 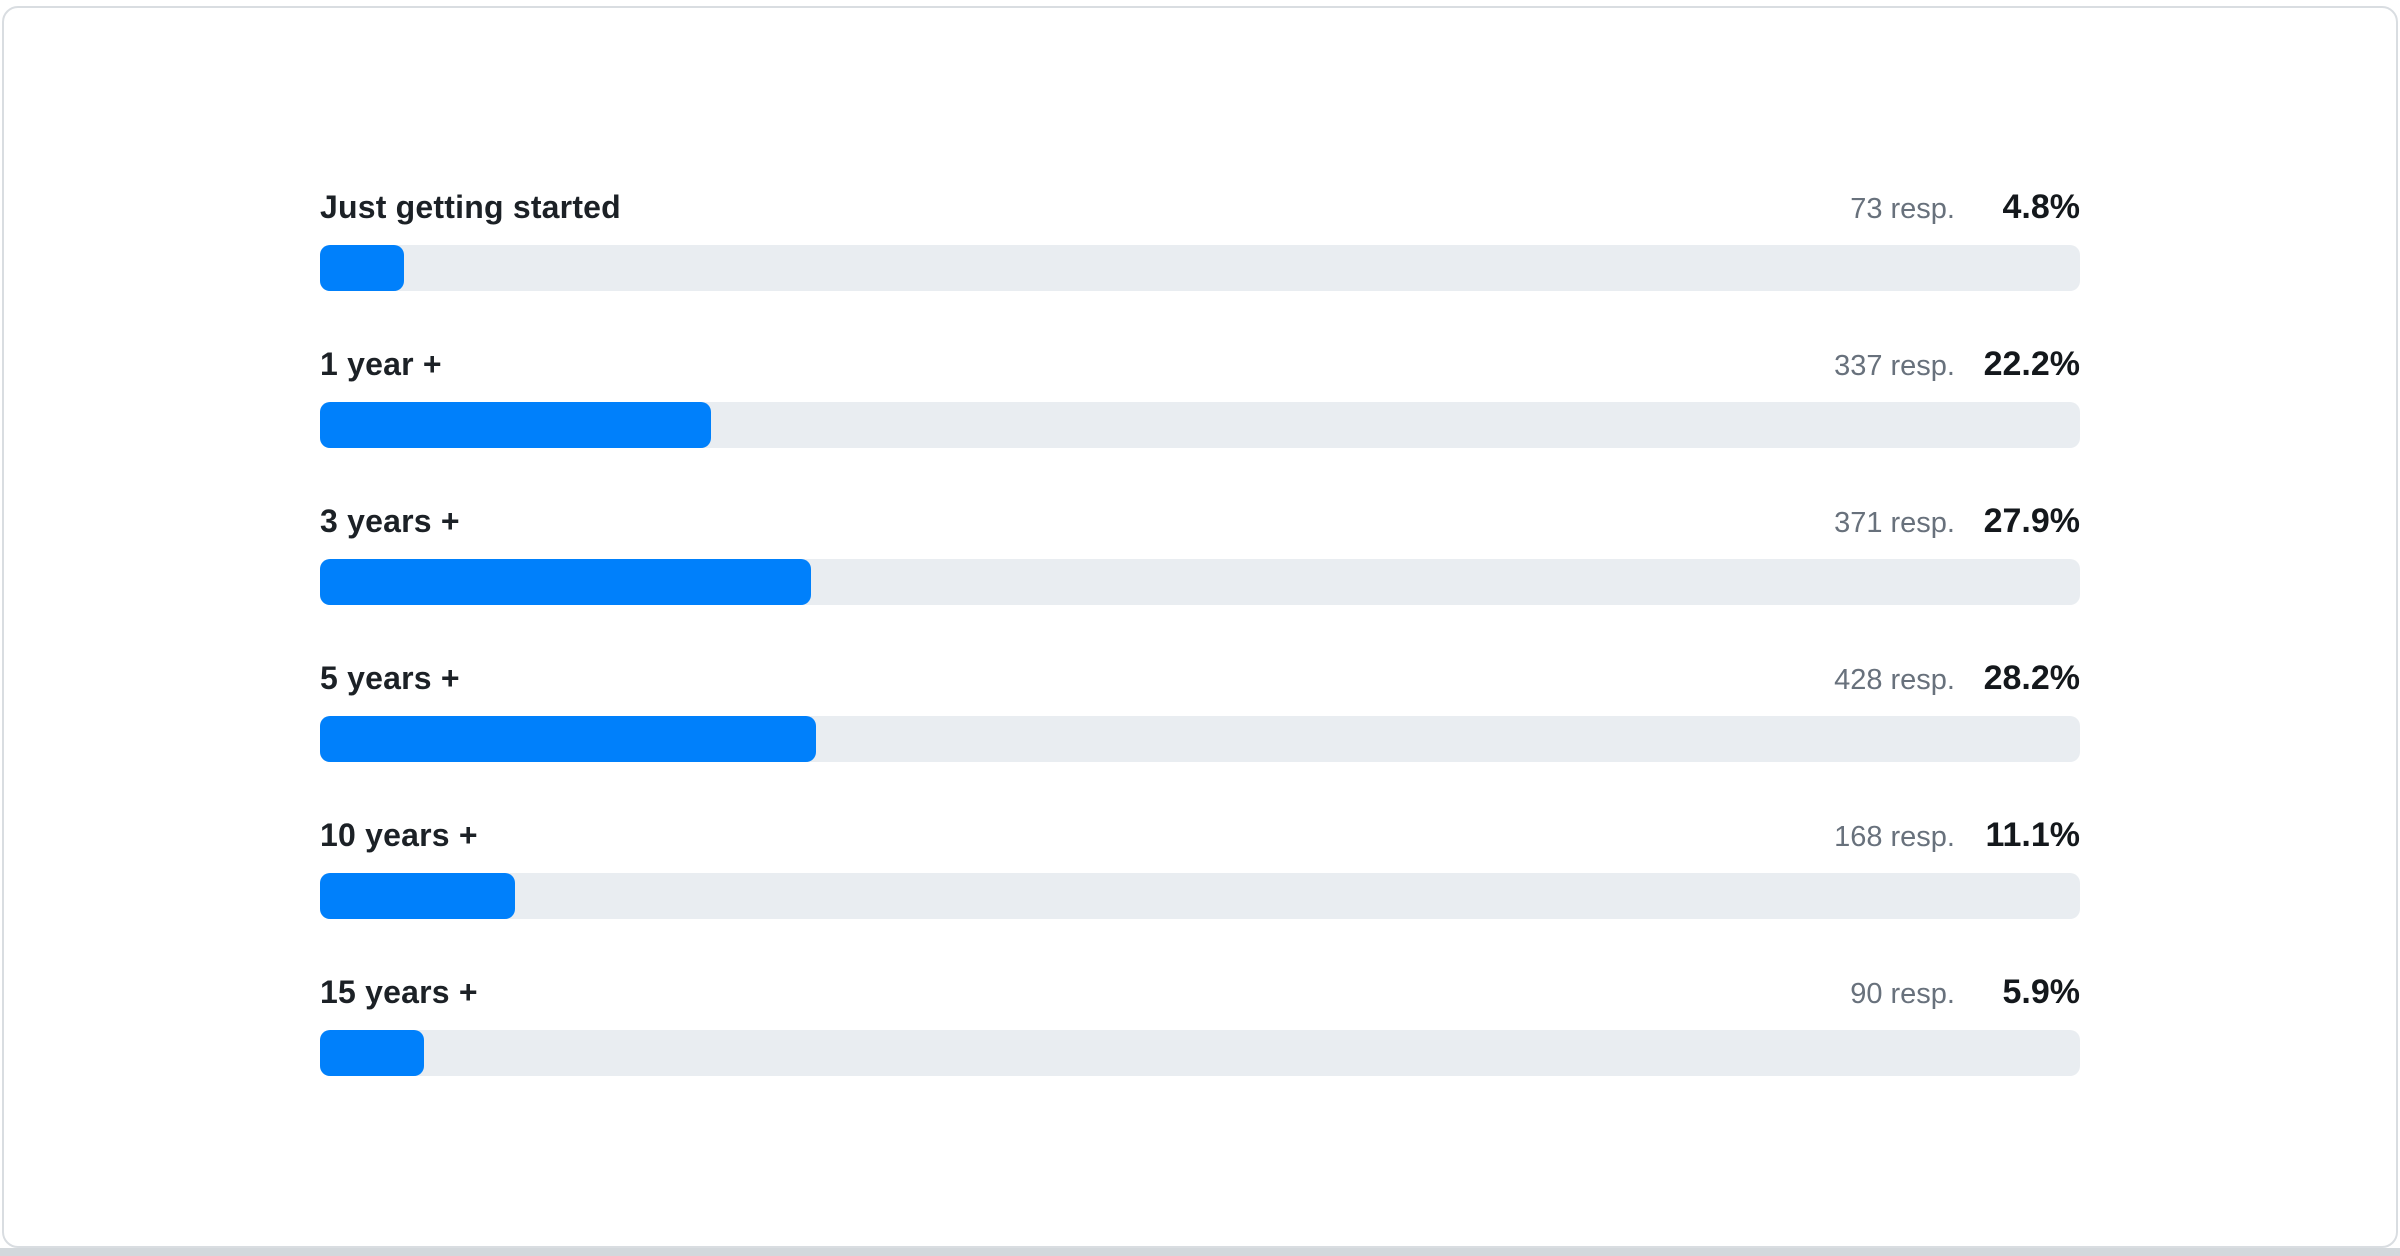 I want to click on row-label: 1 year +, so click(x=381, y=364).